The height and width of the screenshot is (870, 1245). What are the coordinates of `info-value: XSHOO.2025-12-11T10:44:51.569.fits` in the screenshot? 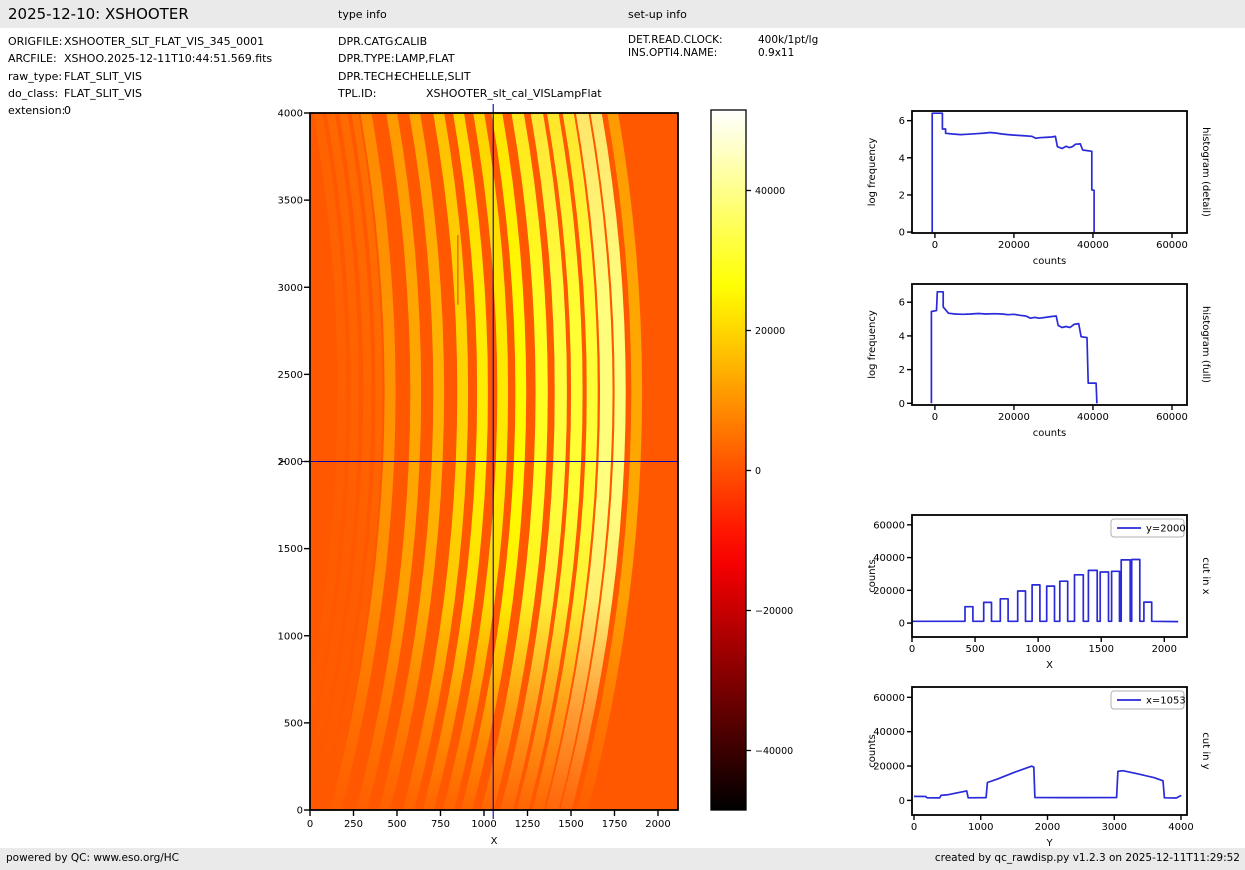 It's located at (168, 59).